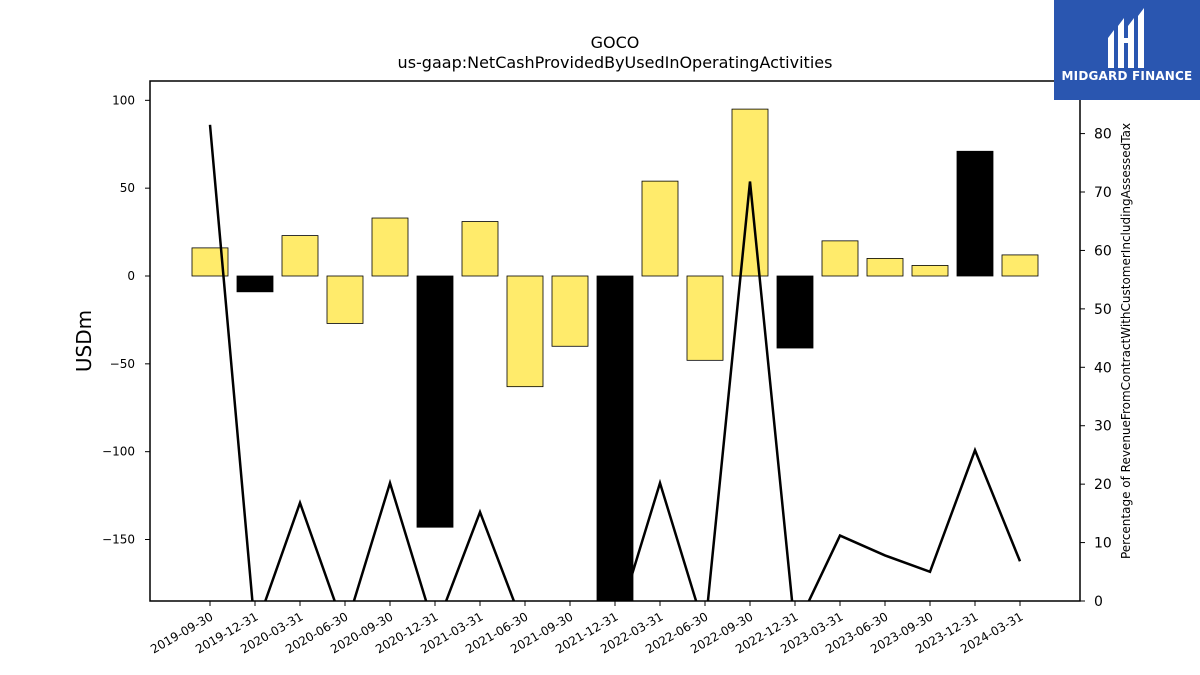 The image size is (1200, 675). Describe the element at coordinates (1103, 368) in the screenshot. I see `y2-tick-label: 40` at that location.